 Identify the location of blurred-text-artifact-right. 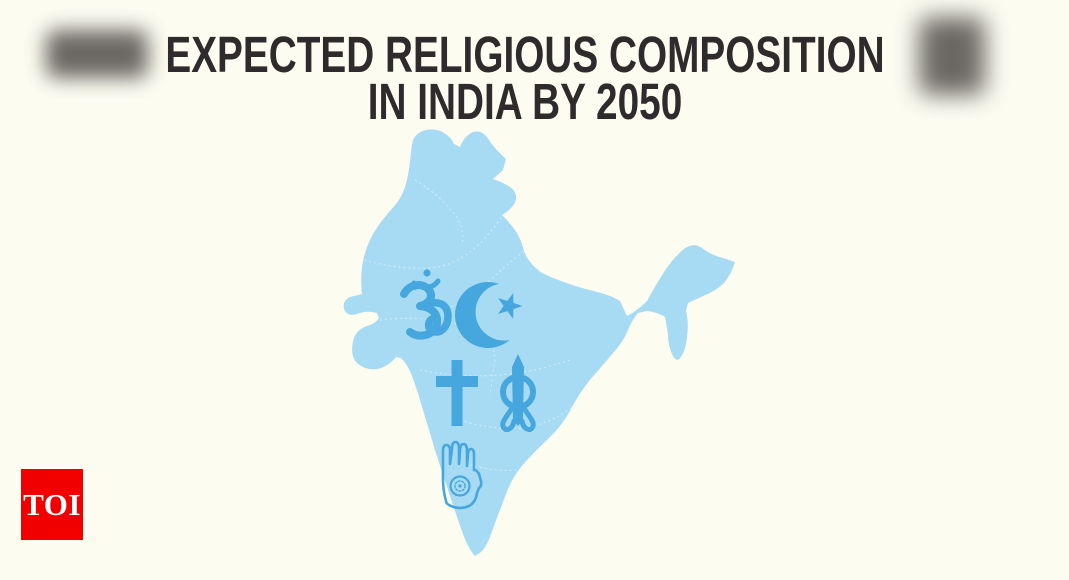
(952, 56).